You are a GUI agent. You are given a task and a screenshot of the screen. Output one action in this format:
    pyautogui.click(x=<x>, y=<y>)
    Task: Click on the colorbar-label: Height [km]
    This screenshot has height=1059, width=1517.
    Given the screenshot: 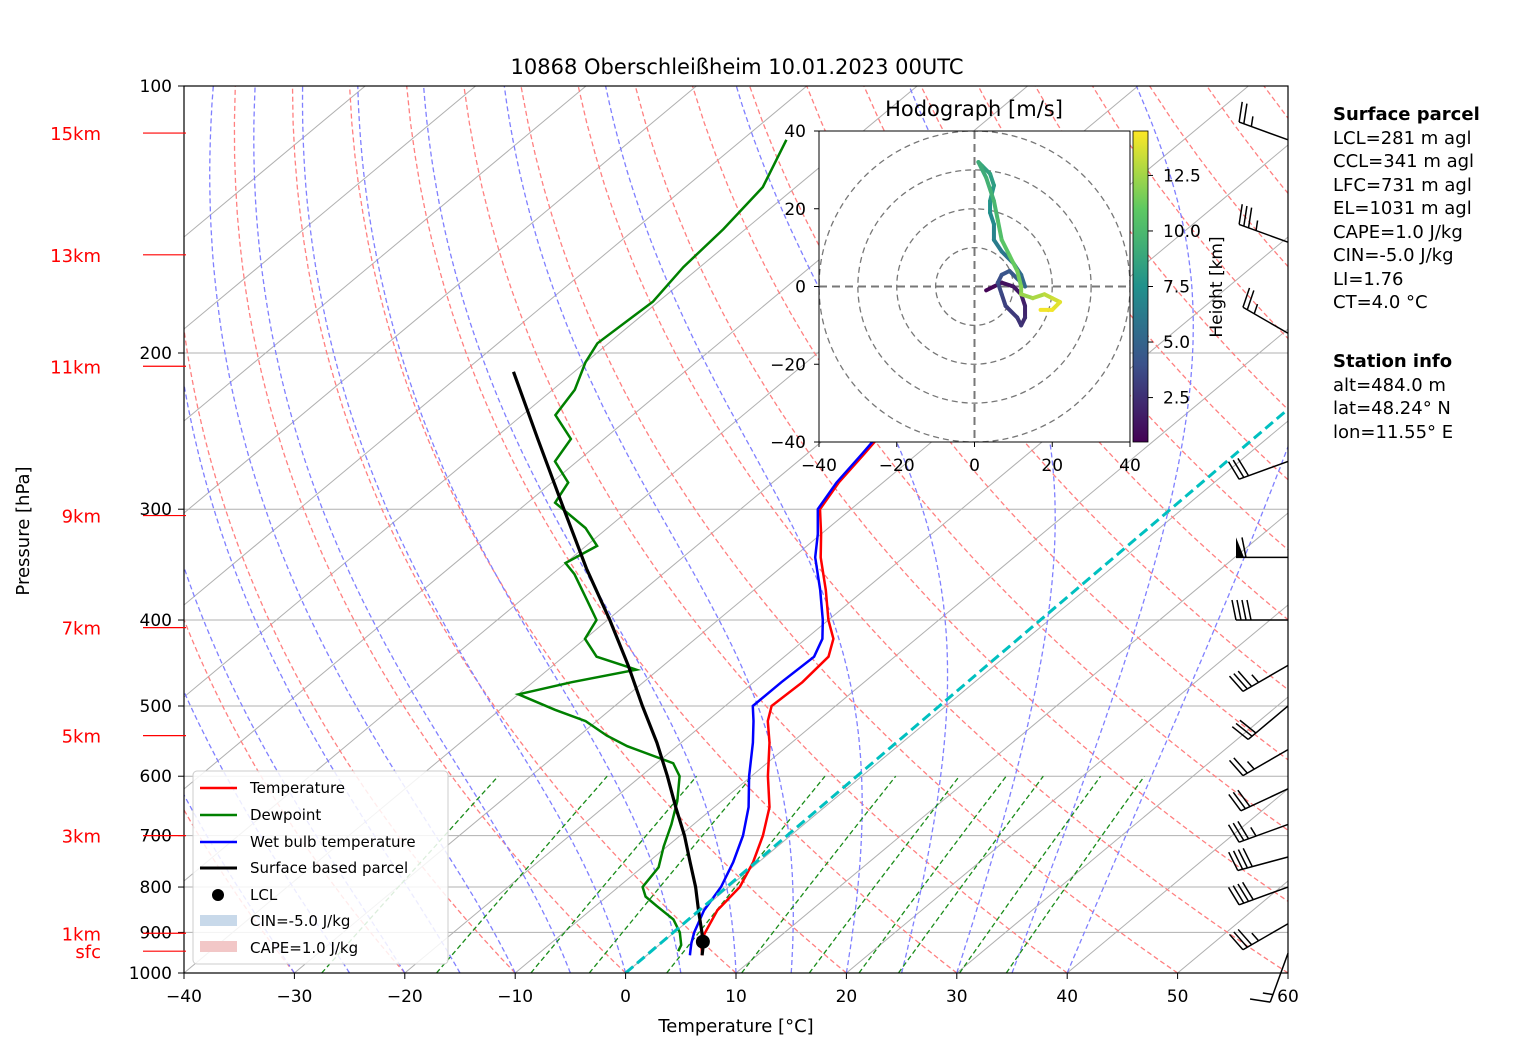 What is the action you would take?
    pyautogui.click(x=1217, y=286)
    